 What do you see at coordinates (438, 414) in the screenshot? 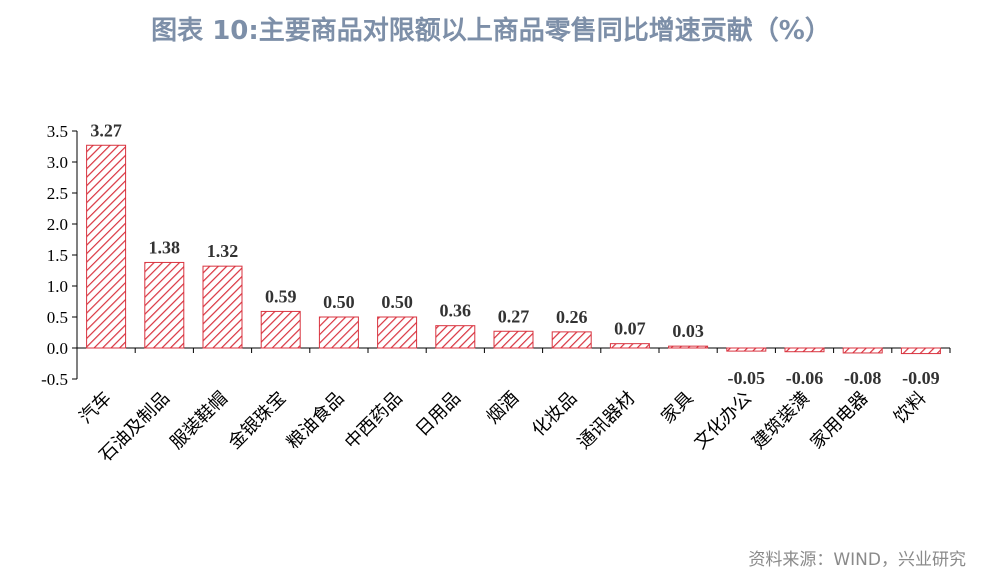
I see `category-label: 日用品` at bounding box center [438, 414].